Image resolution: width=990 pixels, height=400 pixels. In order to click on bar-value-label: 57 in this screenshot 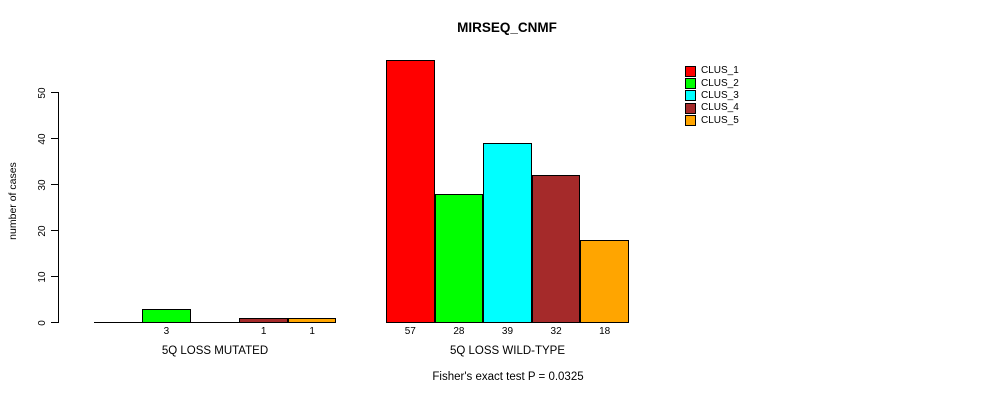, I will do `click(410, 331)`.